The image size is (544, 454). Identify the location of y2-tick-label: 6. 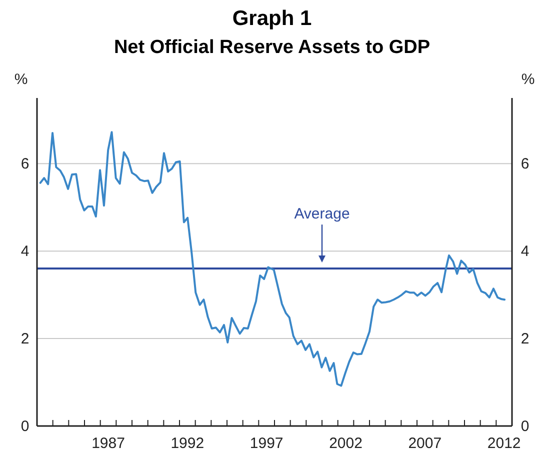
(525, 164).